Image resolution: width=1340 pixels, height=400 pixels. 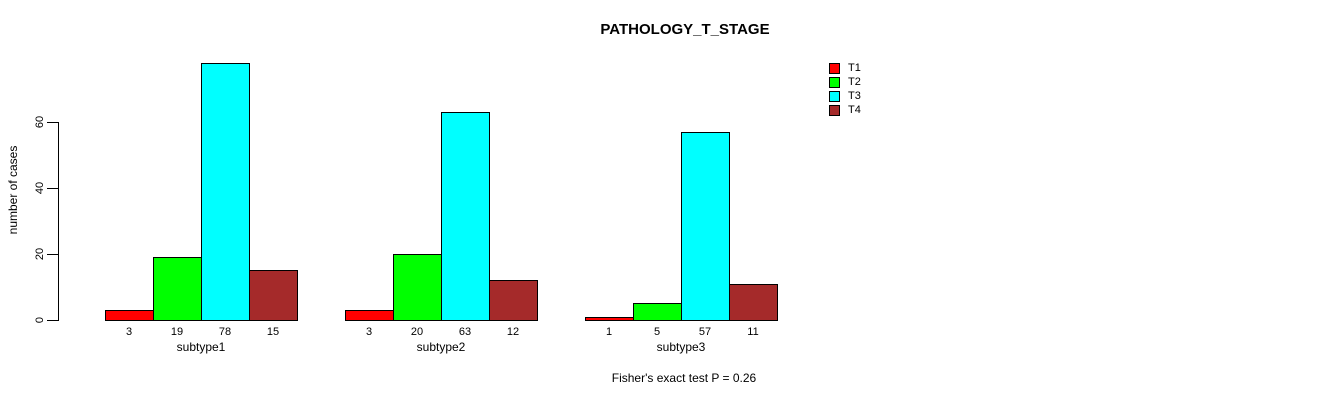 I want to click on legend-label-t2: T2, so click(x=854, y=82).